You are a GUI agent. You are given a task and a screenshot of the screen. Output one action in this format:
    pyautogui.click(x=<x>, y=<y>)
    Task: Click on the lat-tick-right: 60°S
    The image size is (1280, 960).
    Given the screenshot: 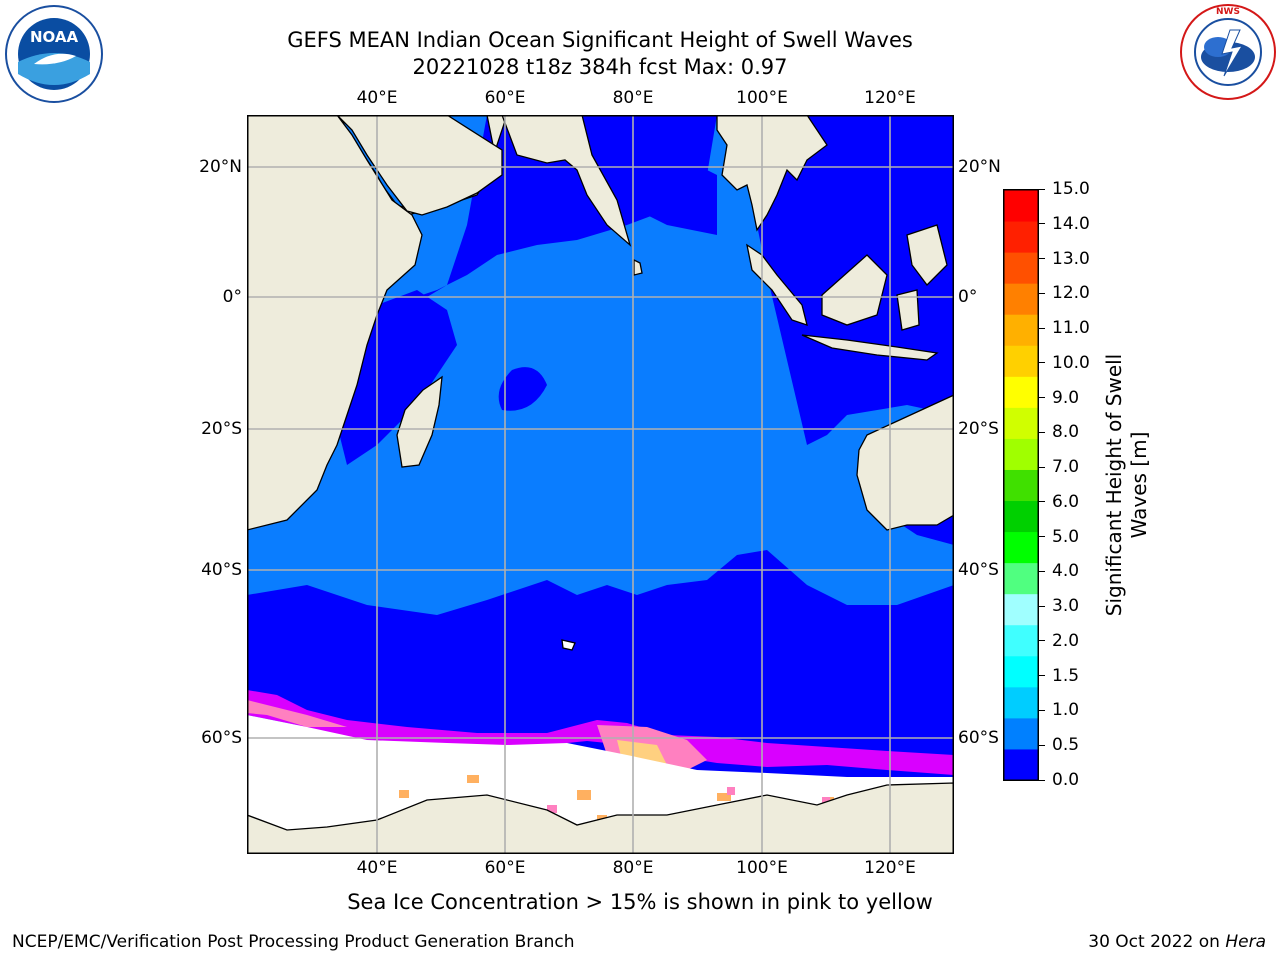 What is the action you would take?
    pyautogui.click(x=978, y=738)
    